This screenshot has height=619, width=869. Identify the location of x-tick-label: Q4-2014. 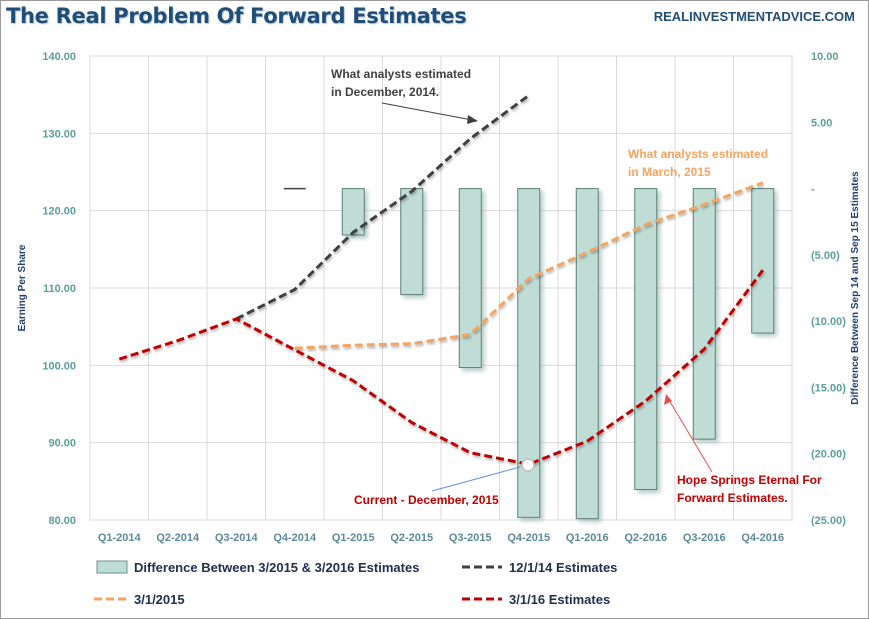
(295, 538).